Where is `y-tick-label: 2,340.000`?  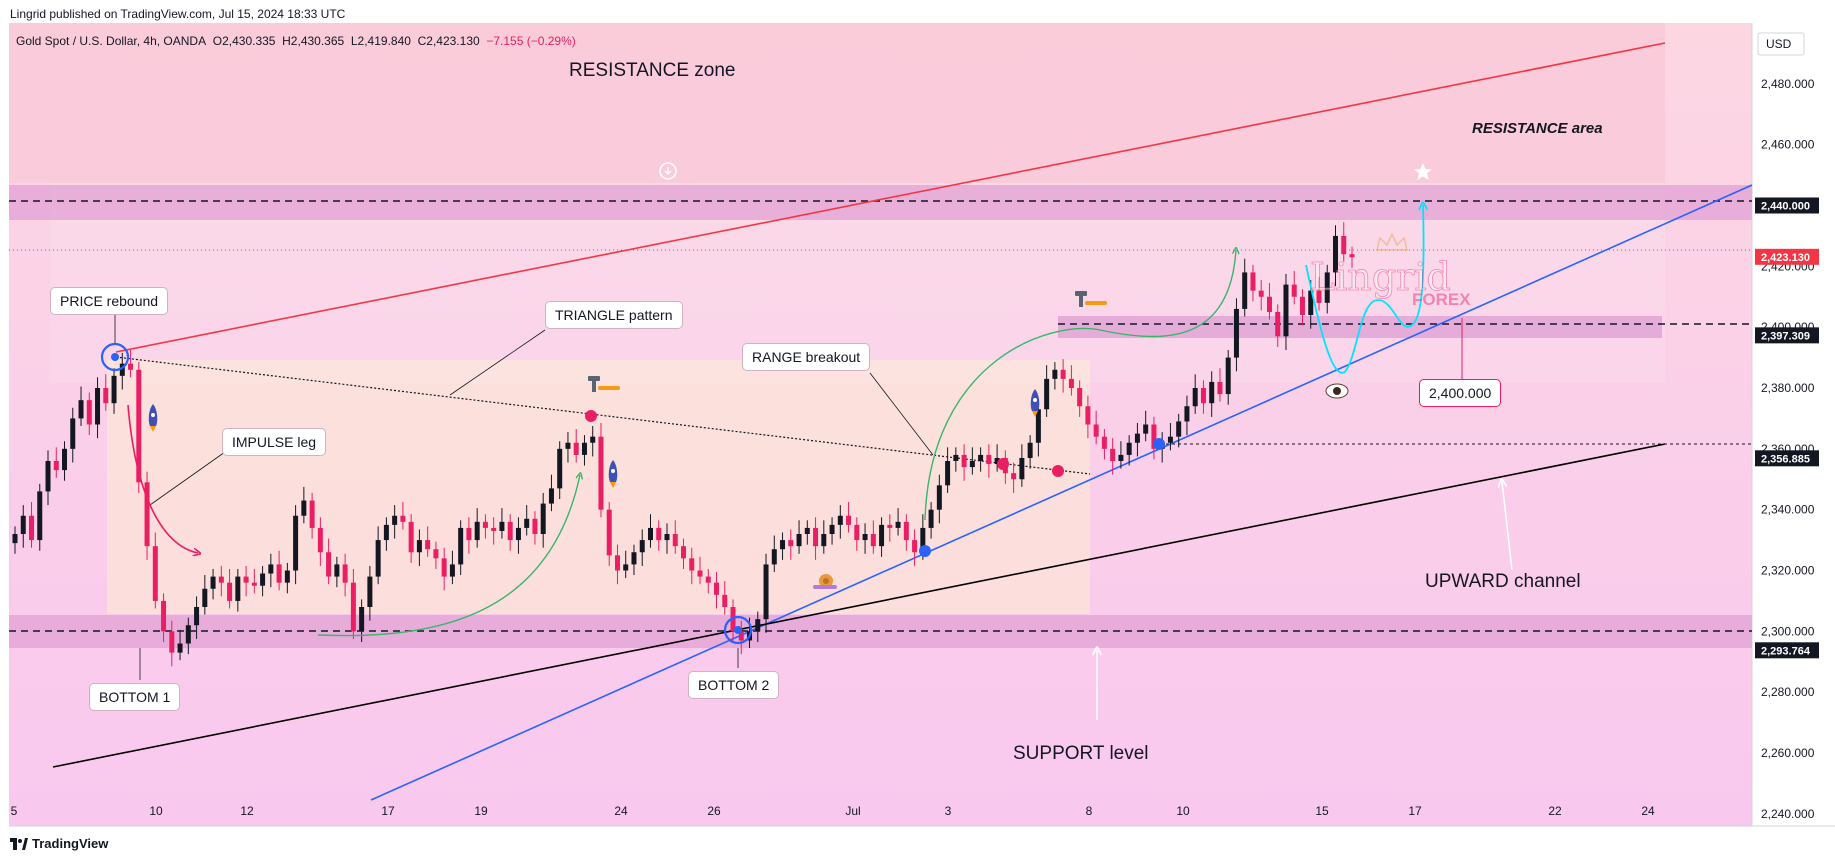 y-tick-label: 2,340.000 is located at coordinates (1788, 510).